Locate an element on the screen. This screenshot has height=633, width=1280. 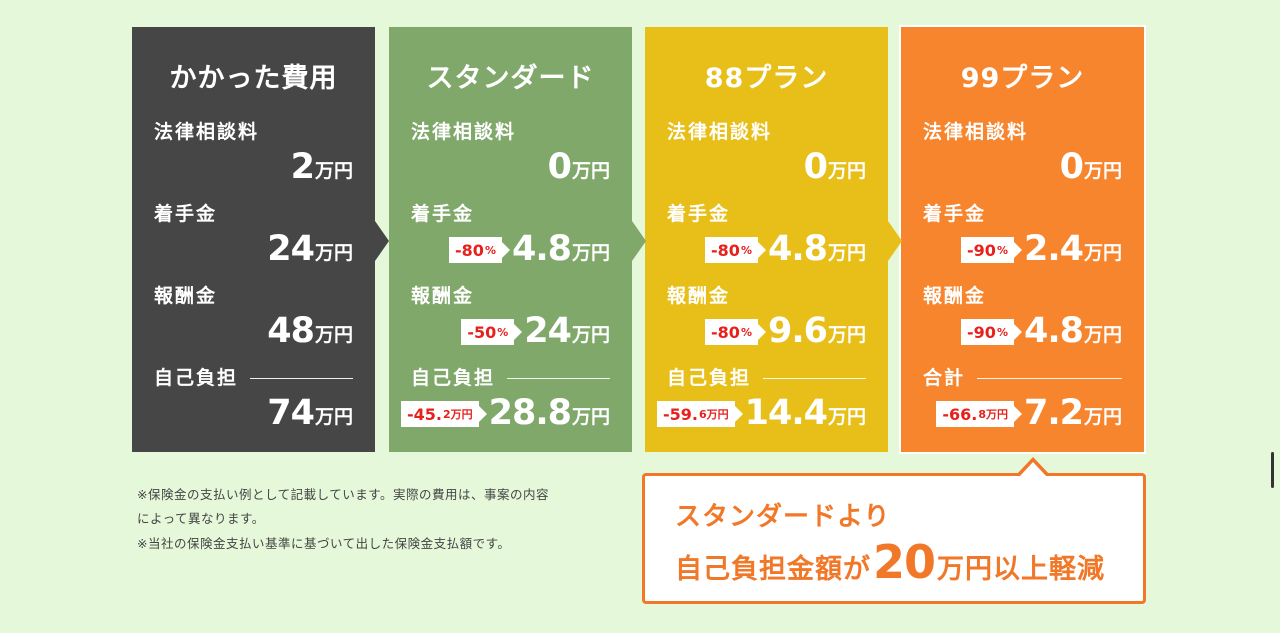
row-total: 自己負担 -59. 6万円 14.4 万円 is located at coordinates (761, 399).